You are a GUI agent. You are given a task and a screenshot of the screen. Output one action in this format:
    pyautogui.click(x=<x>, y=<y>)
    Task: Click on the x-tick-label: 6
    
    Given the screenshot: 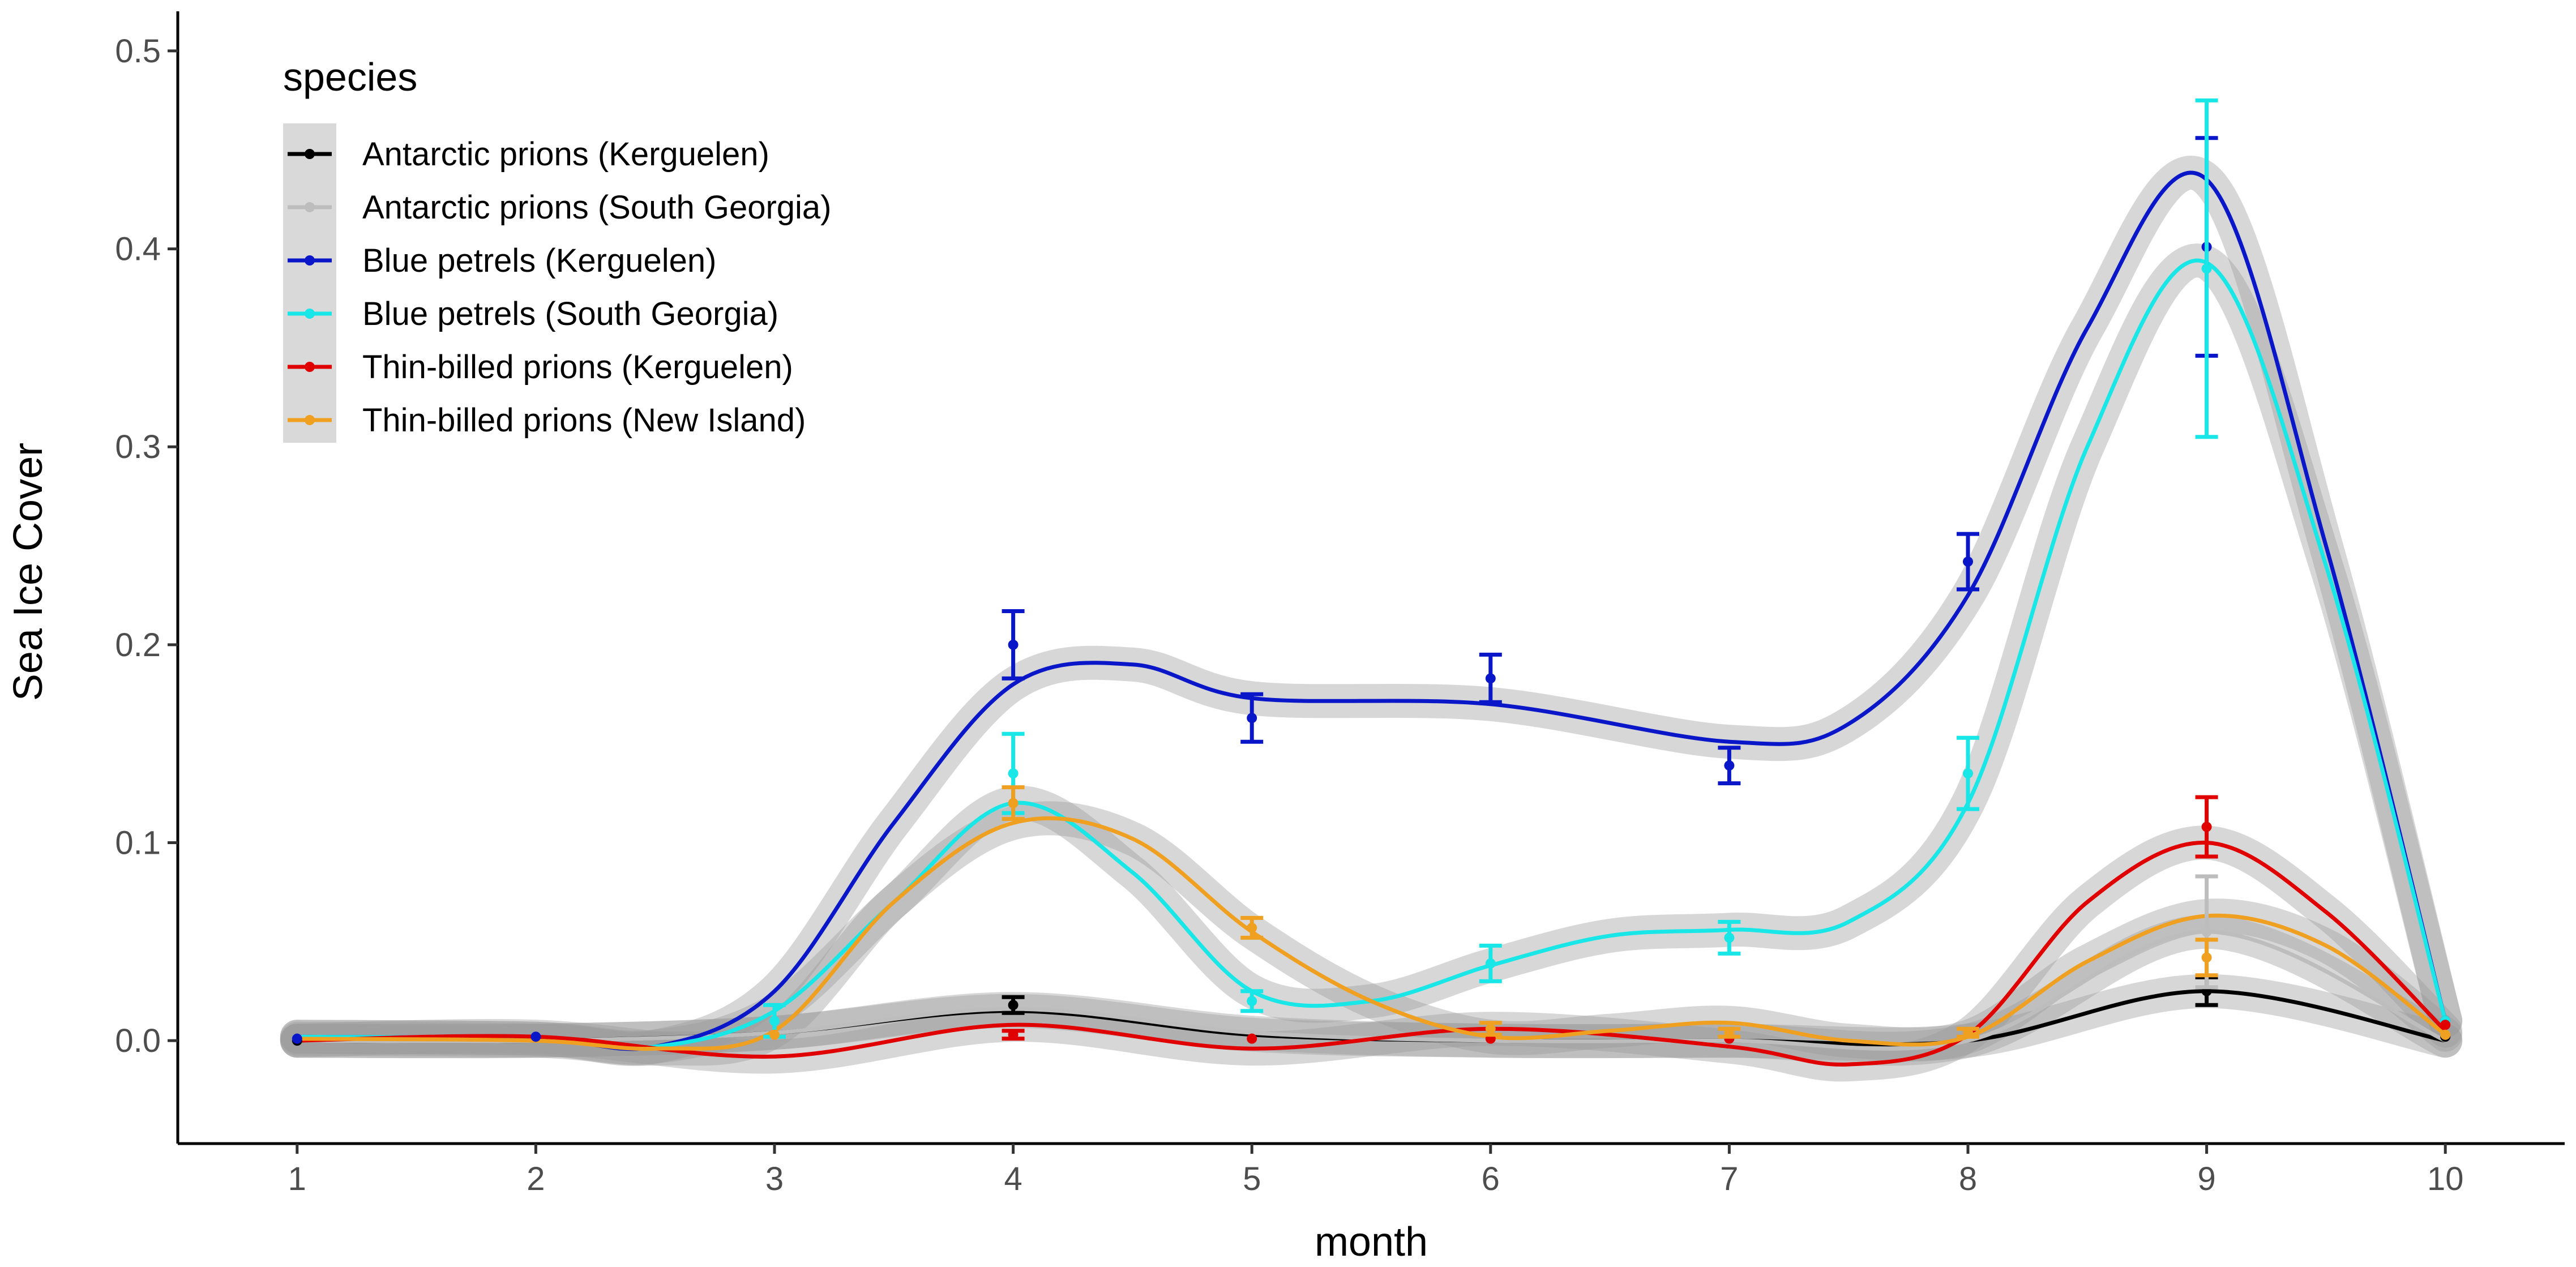 What is the action you would take?
    pyautogui.click(x=1491, y=1179)
    